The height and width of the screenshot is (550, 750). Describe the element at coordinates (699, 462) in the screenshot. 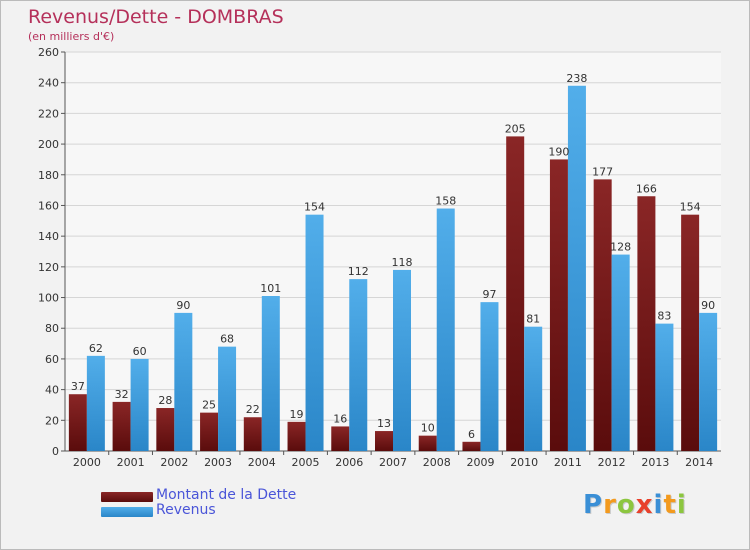

I see `x-tick-label: 2014` at that location.